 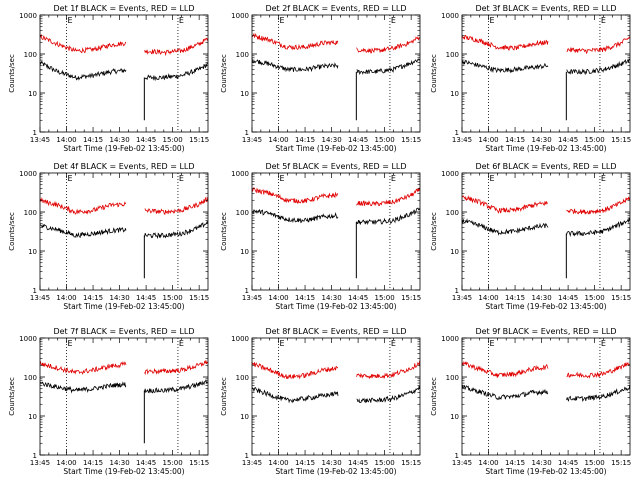 I want to click on chart-title: Det 5f BLACK = Events, RED = LLD, so click(x=335, y=166).